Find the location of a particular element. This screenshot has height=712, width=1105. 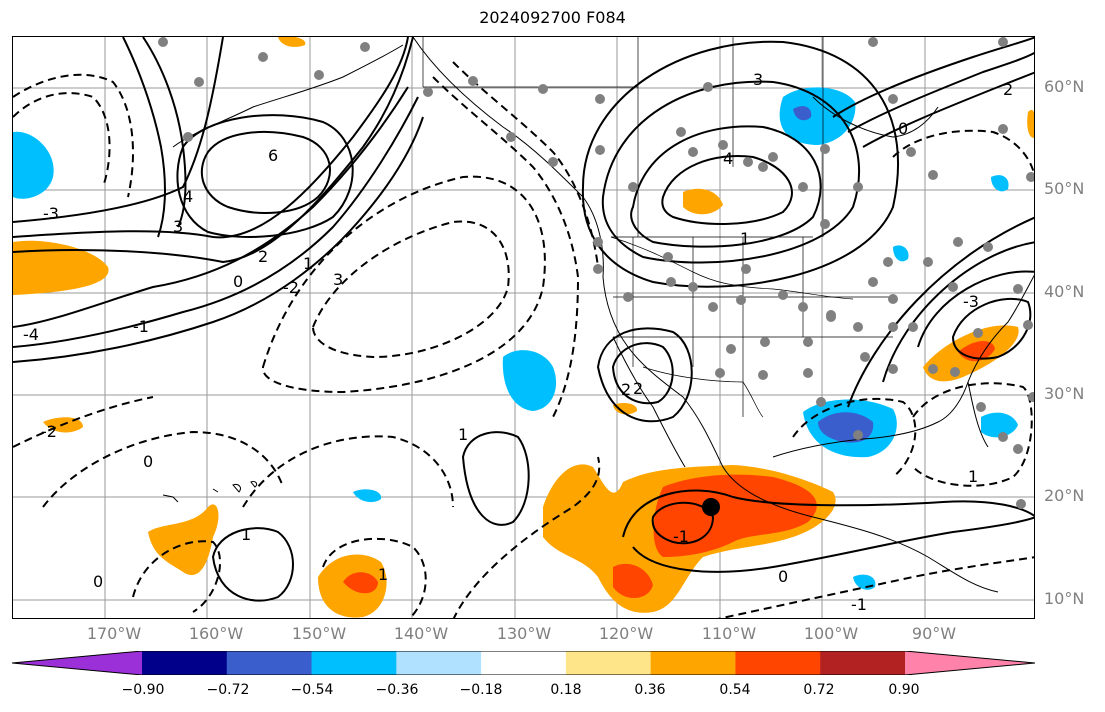

colorbar-tick: 0.54 is located at coordinates (735, 690).